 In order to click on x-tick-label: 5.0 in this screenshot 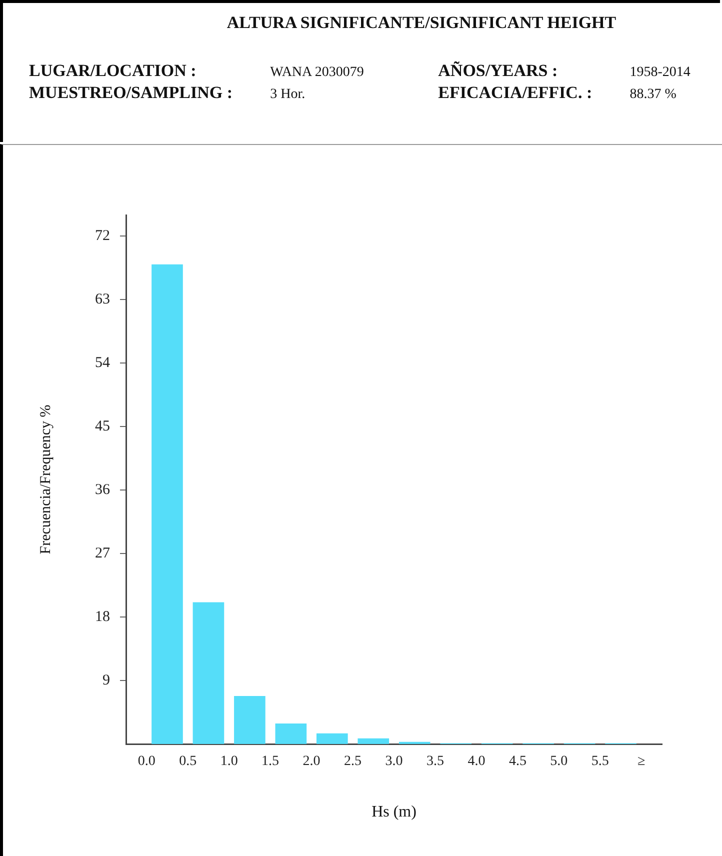, I will do `click(559, 762)`.